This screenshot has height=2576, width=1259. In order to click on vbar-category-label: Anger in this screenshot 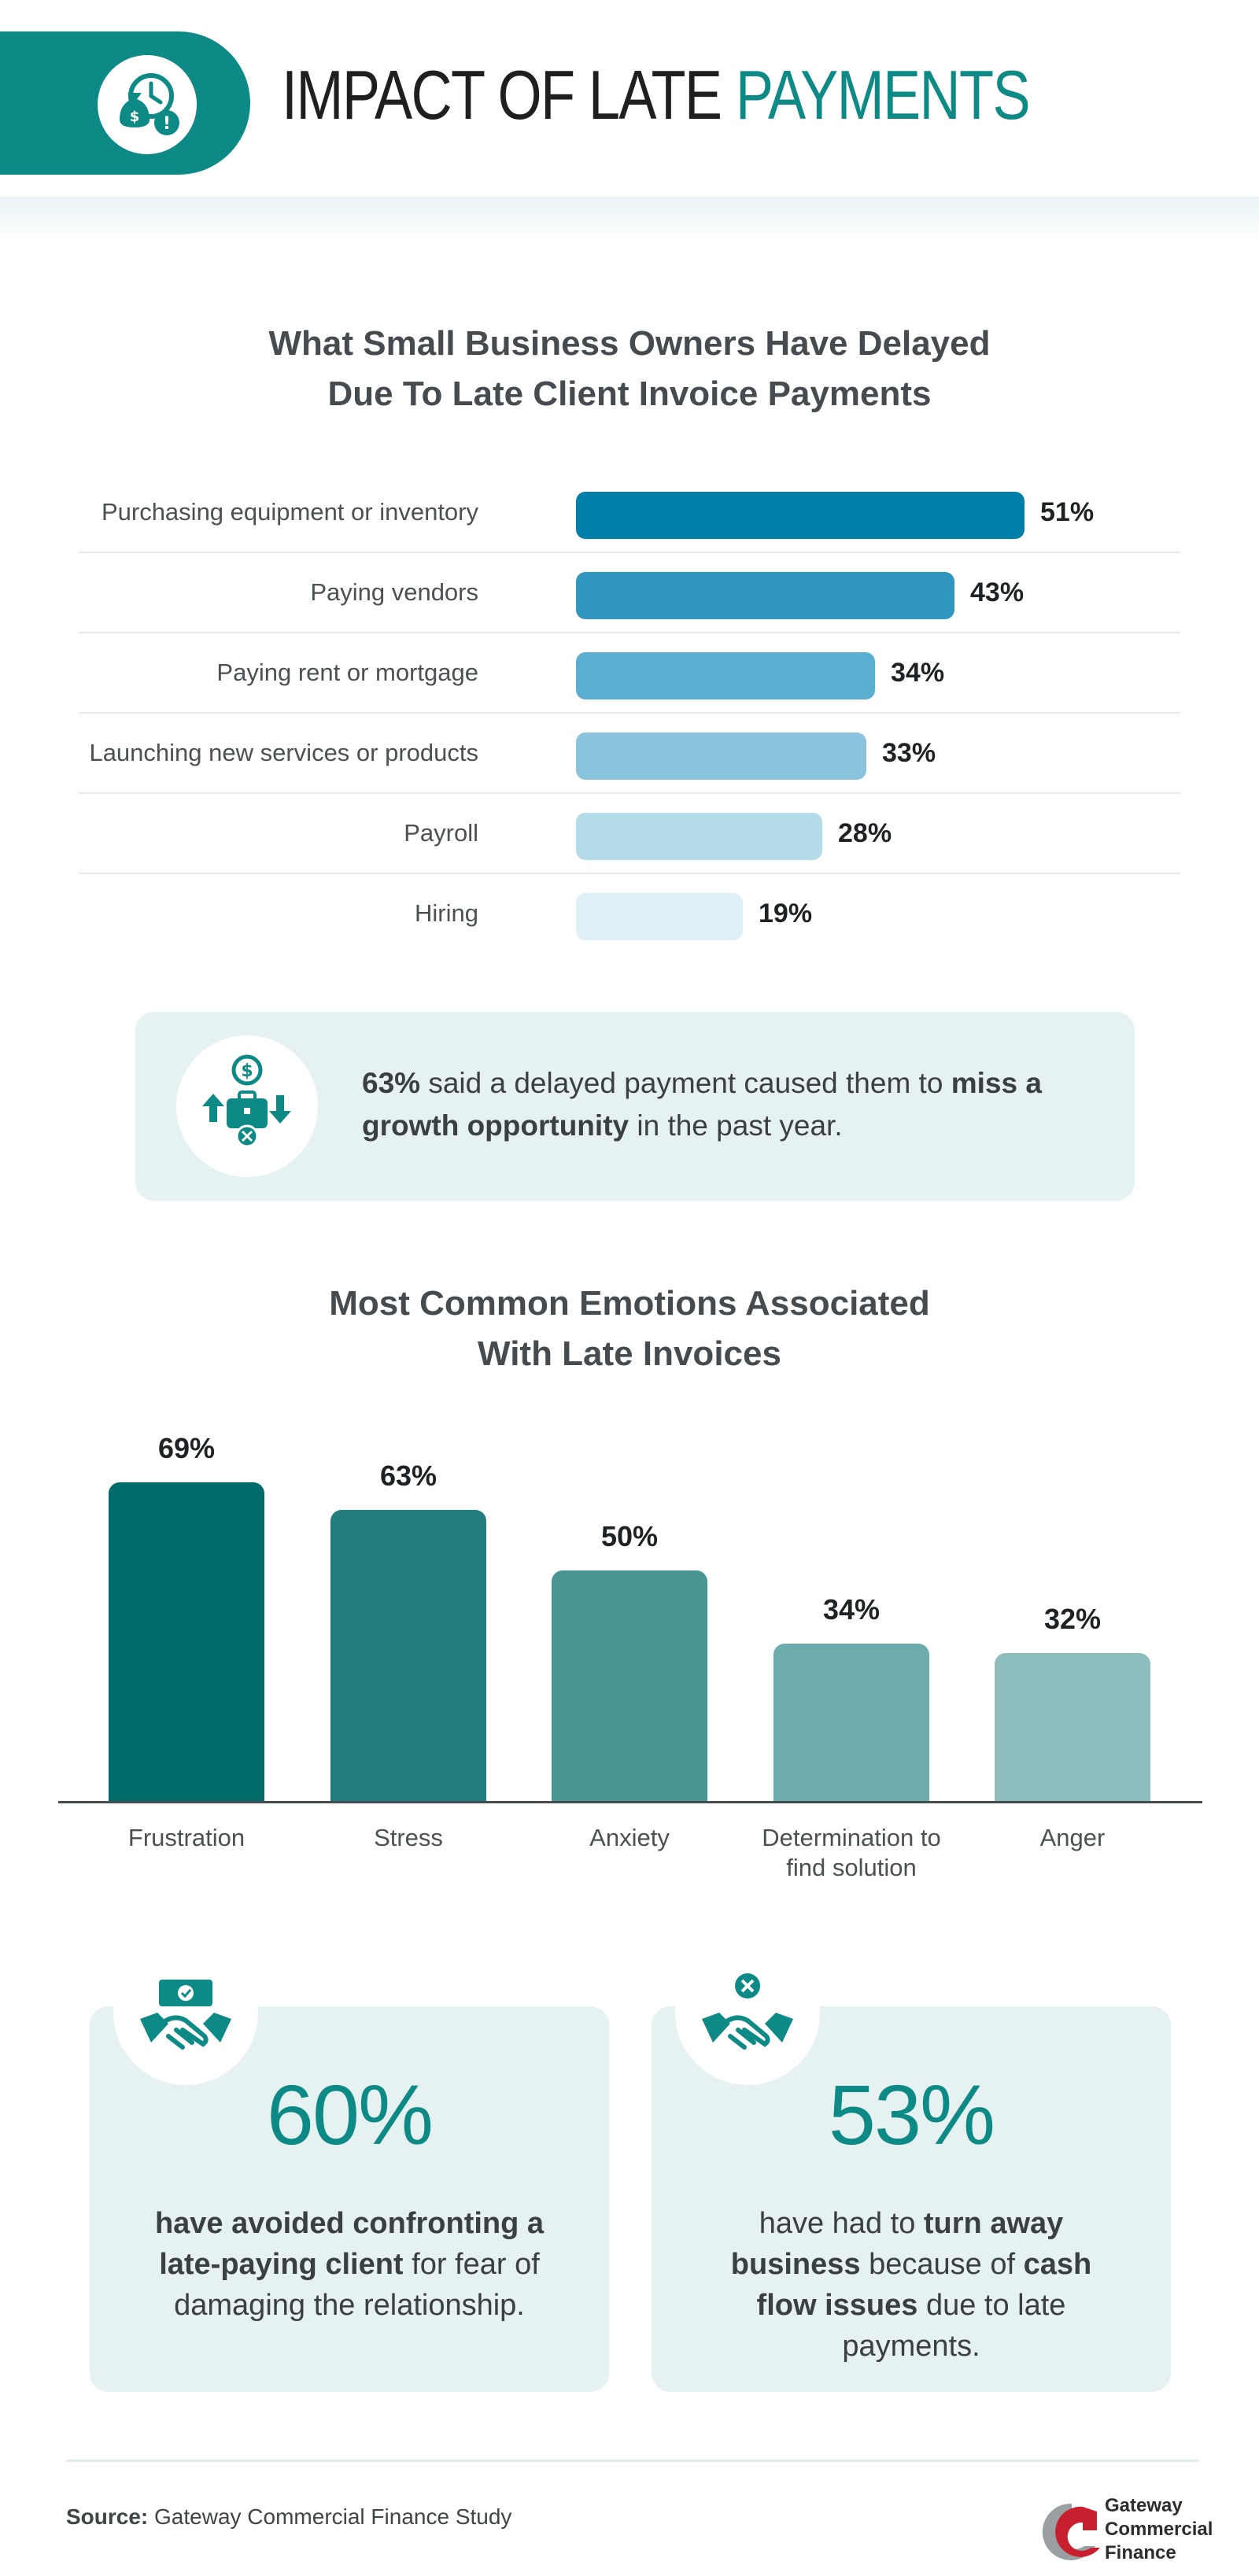, I will do `click(1072, 1837)`.